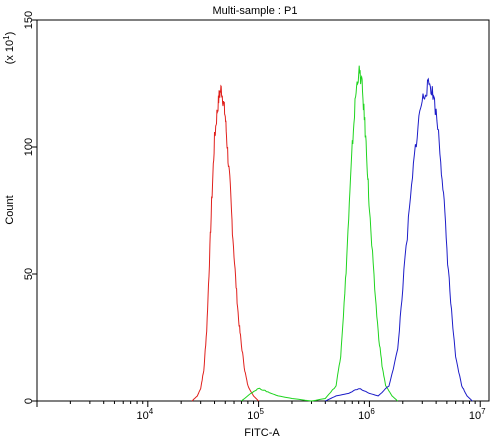 The height and width of the screenshot is (440, 497). What do you see at coordinates (29, 274) in the screenshot?
I see `y-tick-label: 50` at bounding box center [29, 274].